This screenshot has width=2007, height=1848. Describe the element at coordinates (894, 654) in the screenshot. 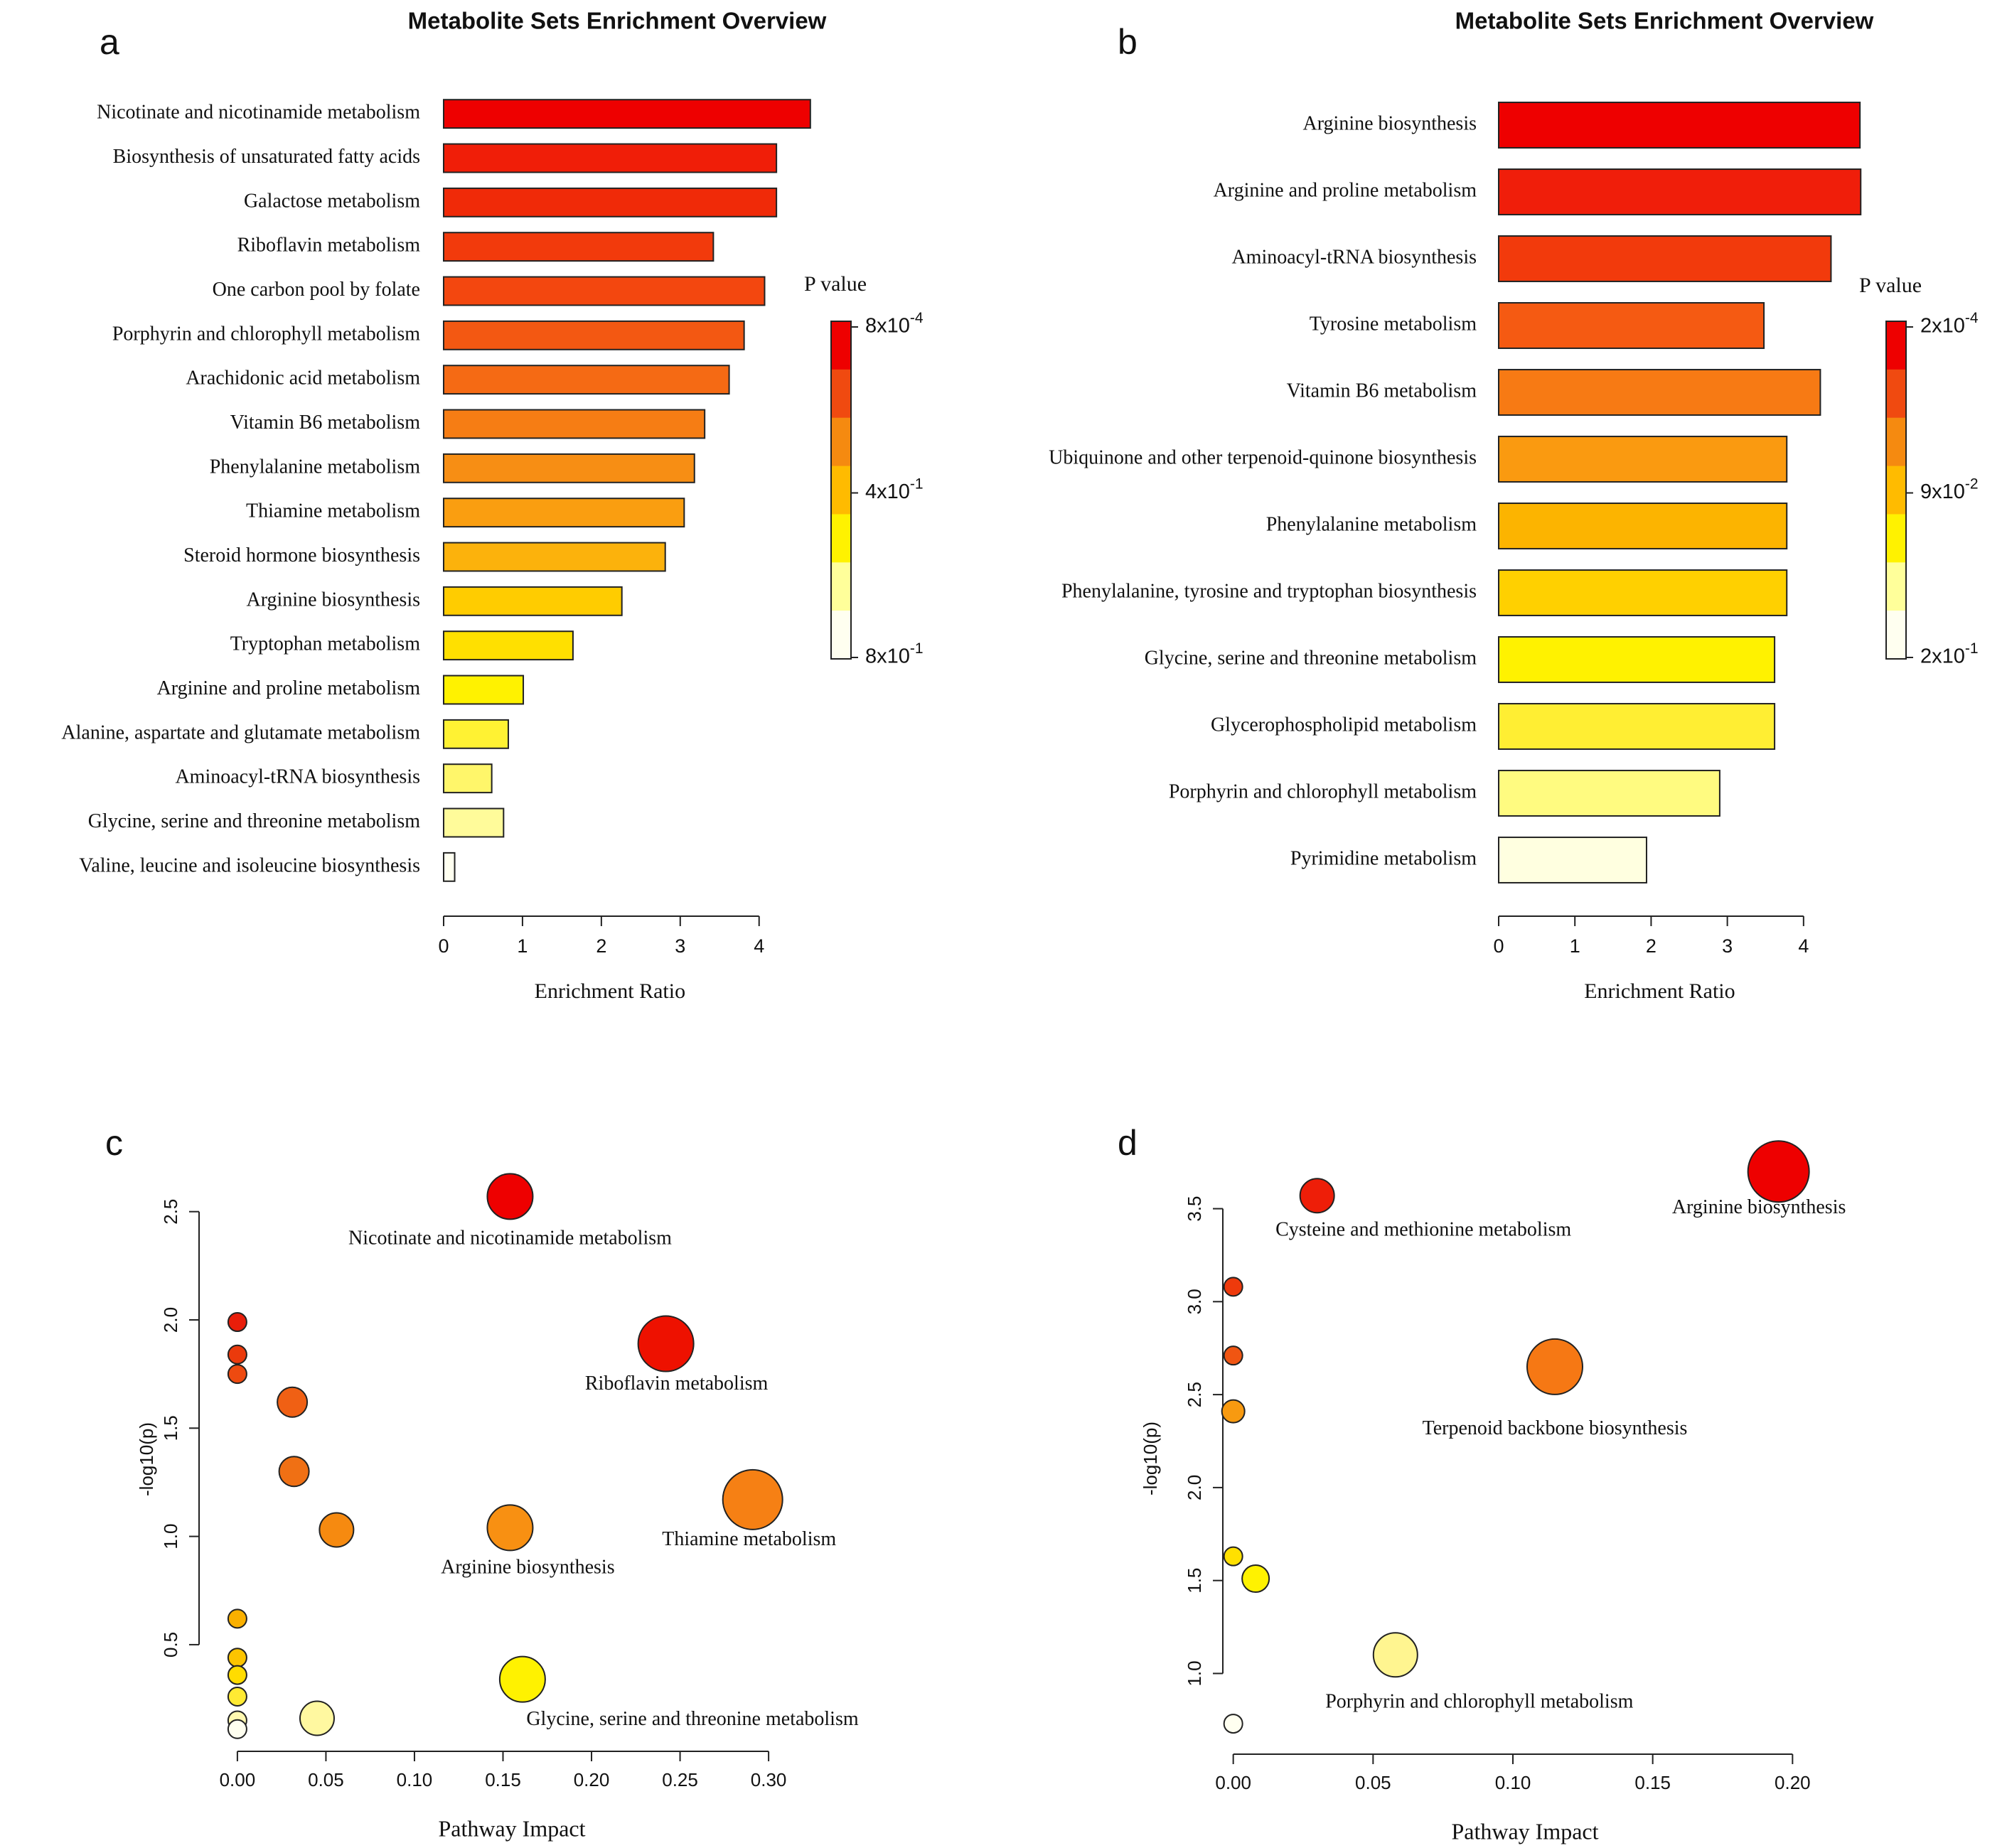

I see `legend-label: 8x10⁻¹` at that location.